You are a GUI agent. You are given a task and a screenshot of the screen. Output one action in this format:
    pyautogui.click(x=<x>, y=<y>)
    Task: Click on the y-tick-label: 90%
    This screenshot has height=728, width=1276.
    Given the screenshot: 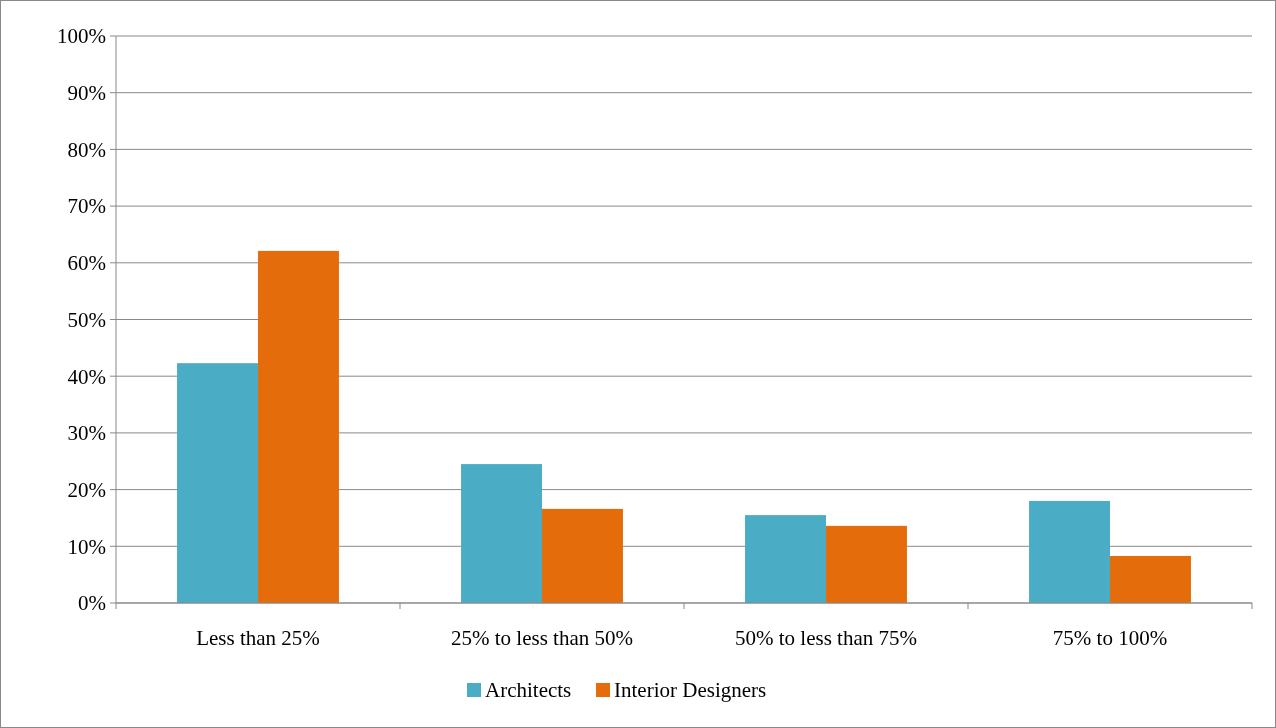 What is the action you would take?
    pyautogui.click(x=86, y=93)
    